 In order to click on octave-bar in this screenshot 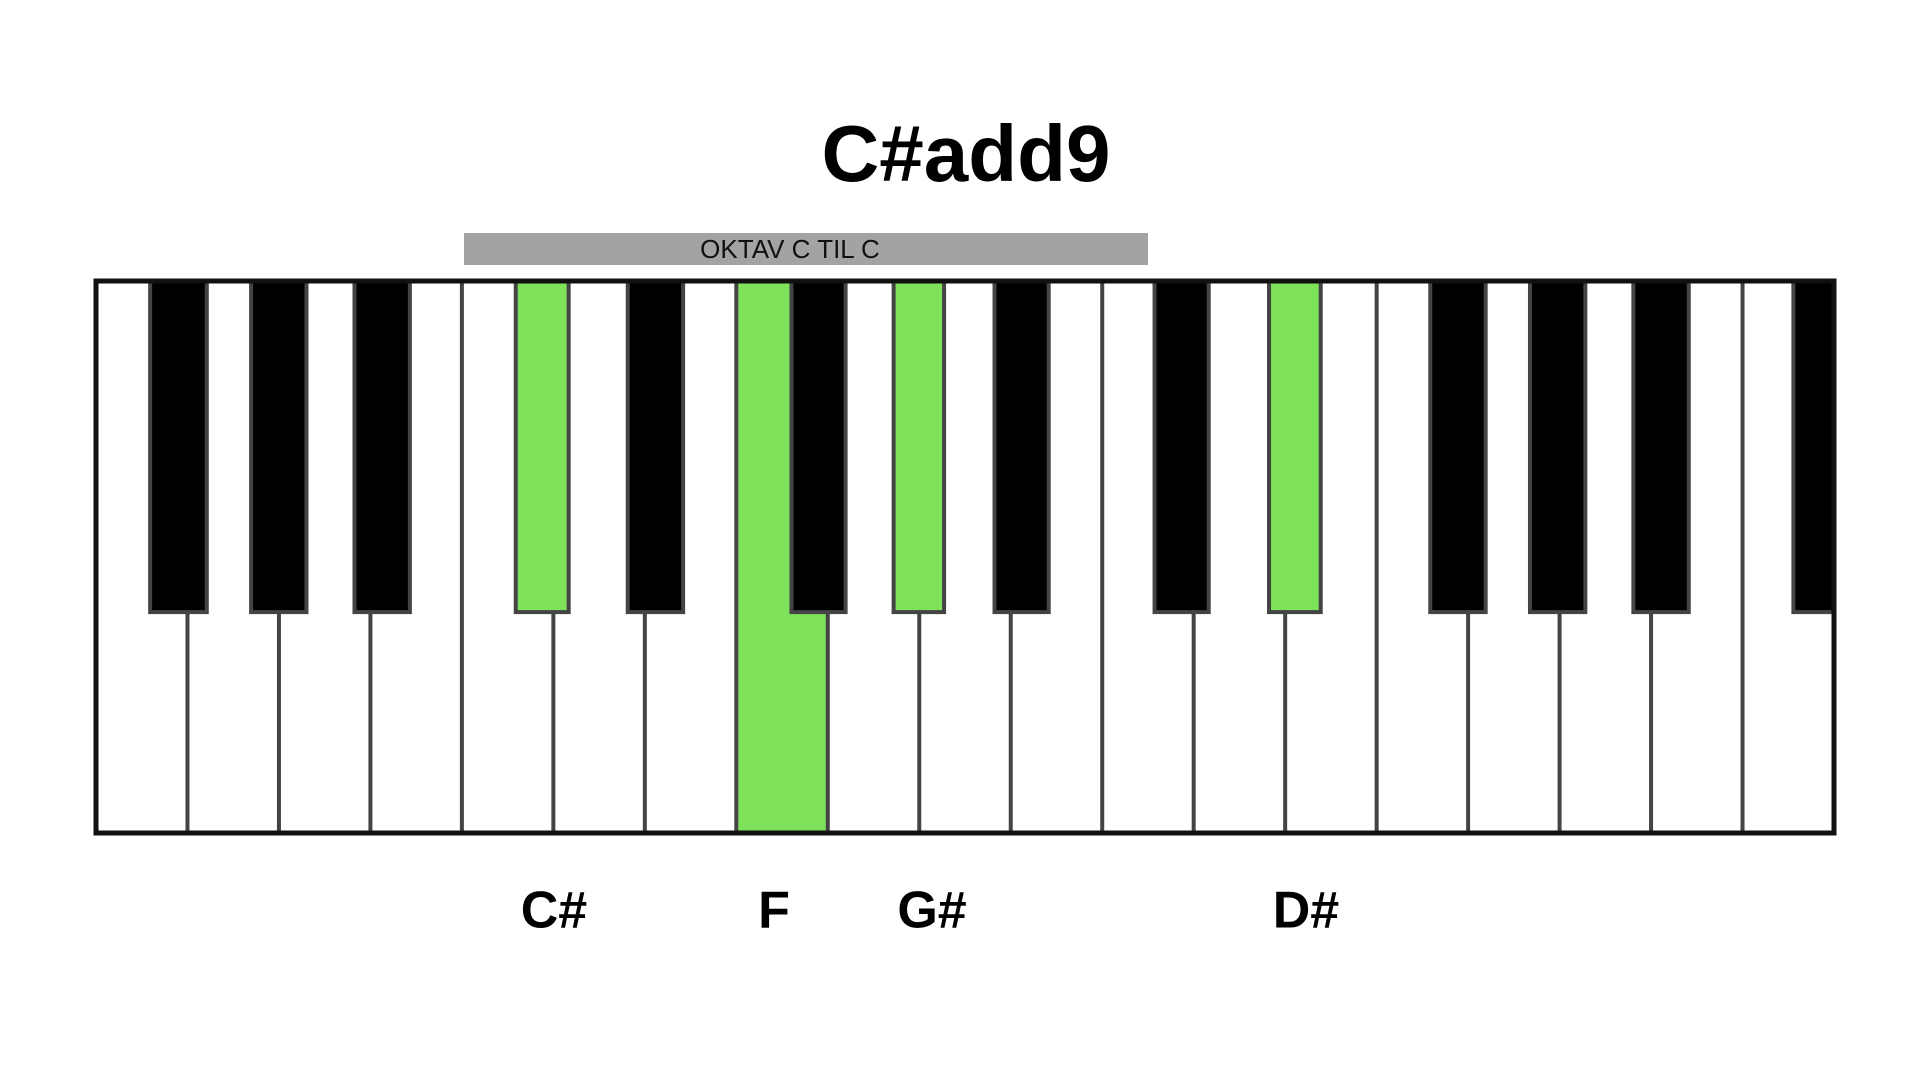, I will do `click(806, 249)`.